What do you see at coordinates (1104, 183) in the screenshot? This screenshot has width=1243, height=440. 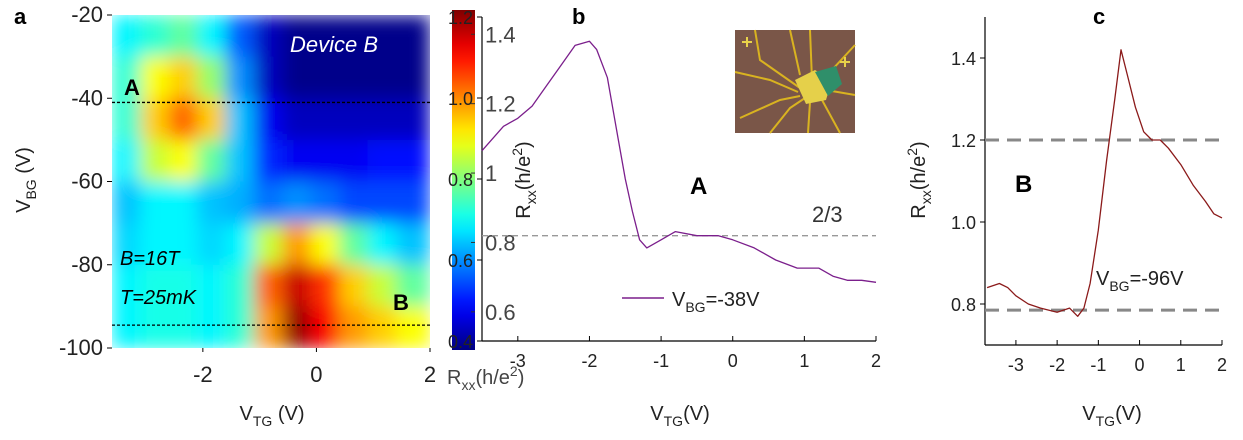 I see `data-line` at bounding box center [1104, 183].